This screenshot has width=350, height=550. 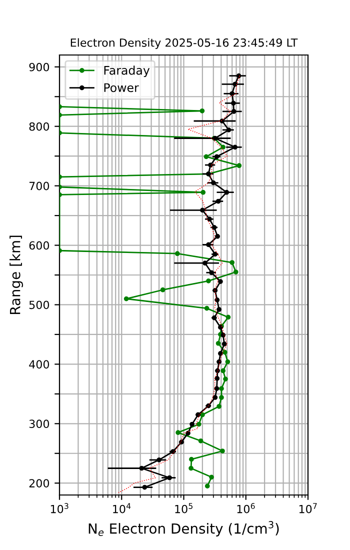 I want to click on y-tick-label: 200, so click(x=39, y=483).